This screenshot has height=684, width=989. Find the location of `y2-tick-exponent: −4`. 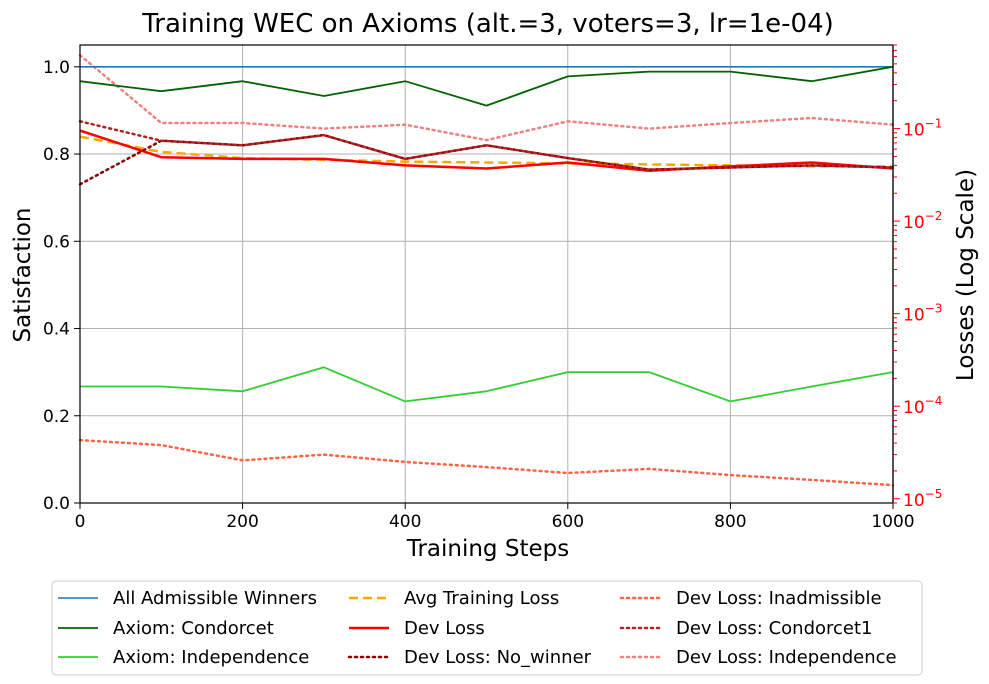

y2-tick-exponent: −4 is located at coordinates (934, 401).